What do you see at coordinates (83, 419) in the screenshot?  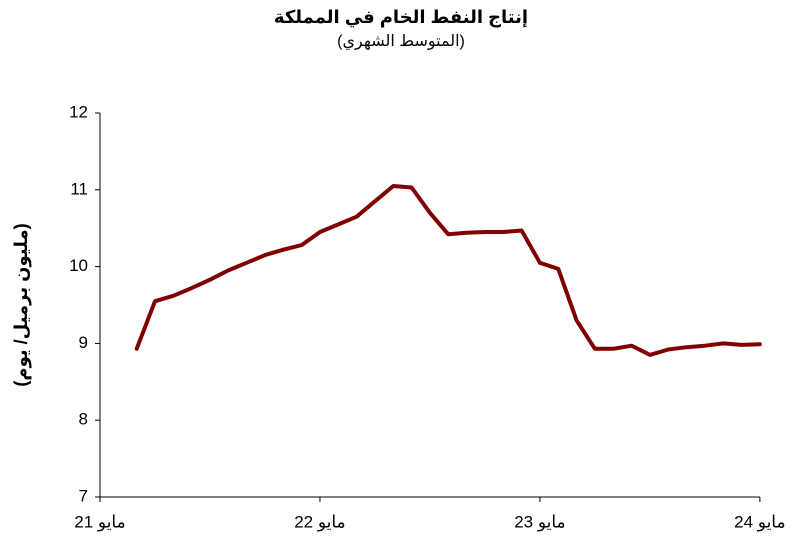 I see `y-tick-label: 8` at bounding box center [83, 419].